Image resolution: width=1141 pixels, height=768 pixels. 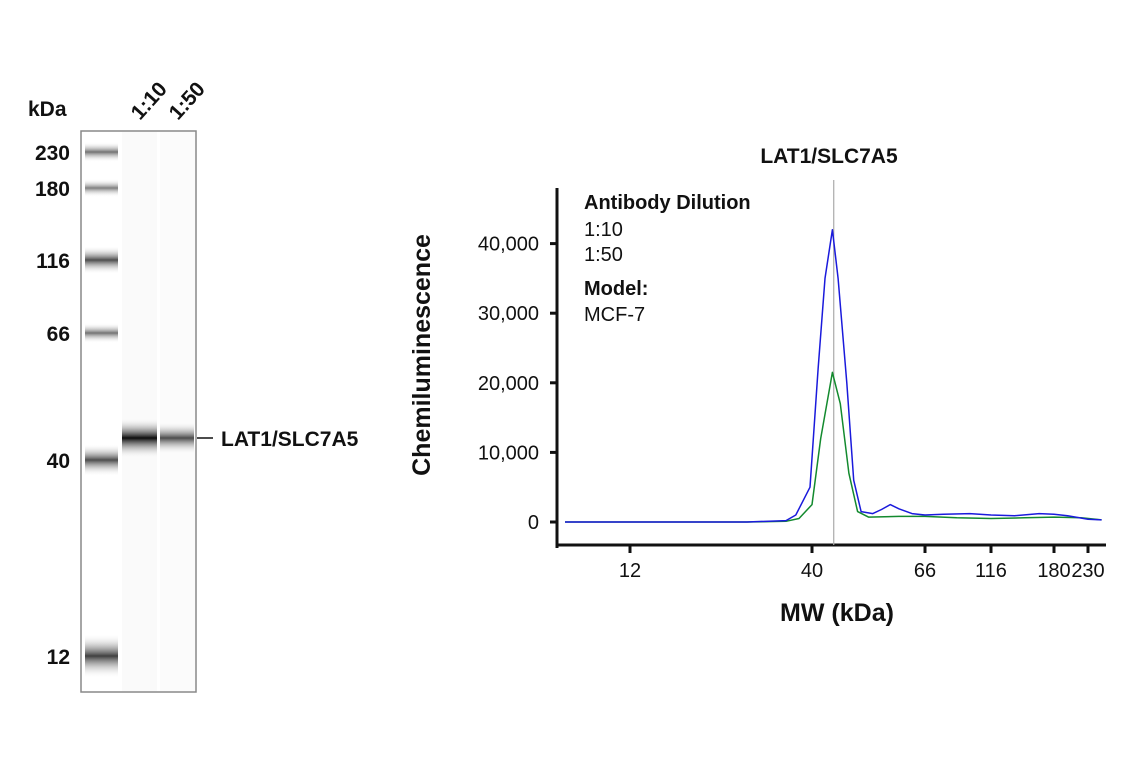 I want to click on x-axis-label: MW (kDa), so click(x=837, y=613).